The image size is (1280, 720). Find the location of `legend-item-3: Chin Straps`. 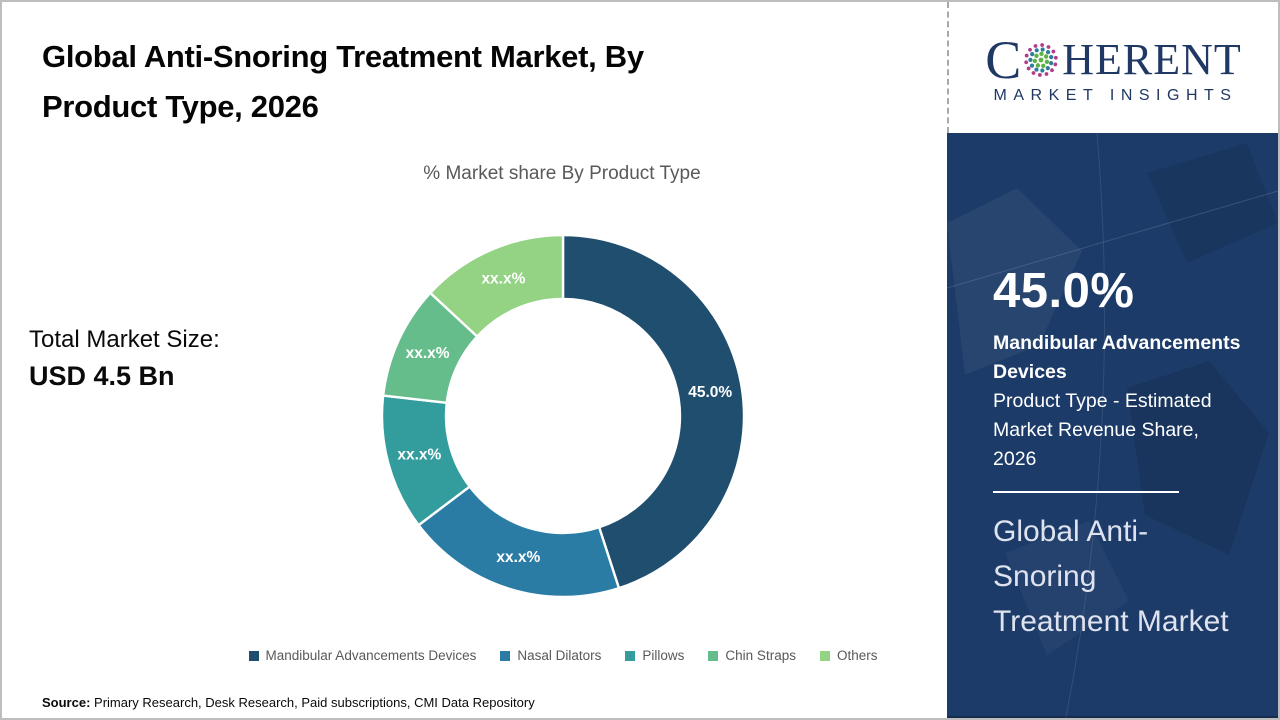

legend-item-3: Chin Straps is located at coordinates (752, 655).